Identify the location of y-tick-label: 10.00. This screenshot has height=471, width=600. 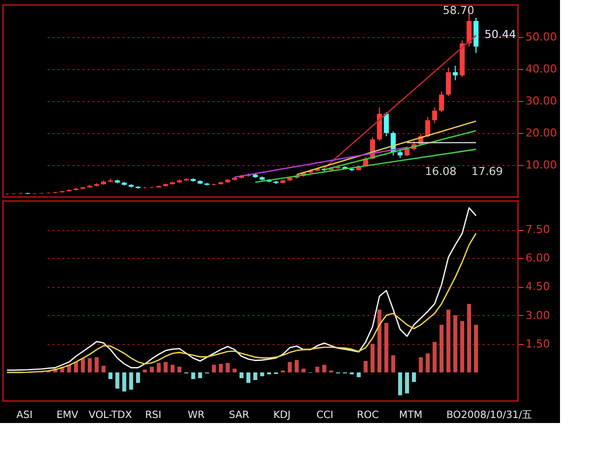
(541, 165).